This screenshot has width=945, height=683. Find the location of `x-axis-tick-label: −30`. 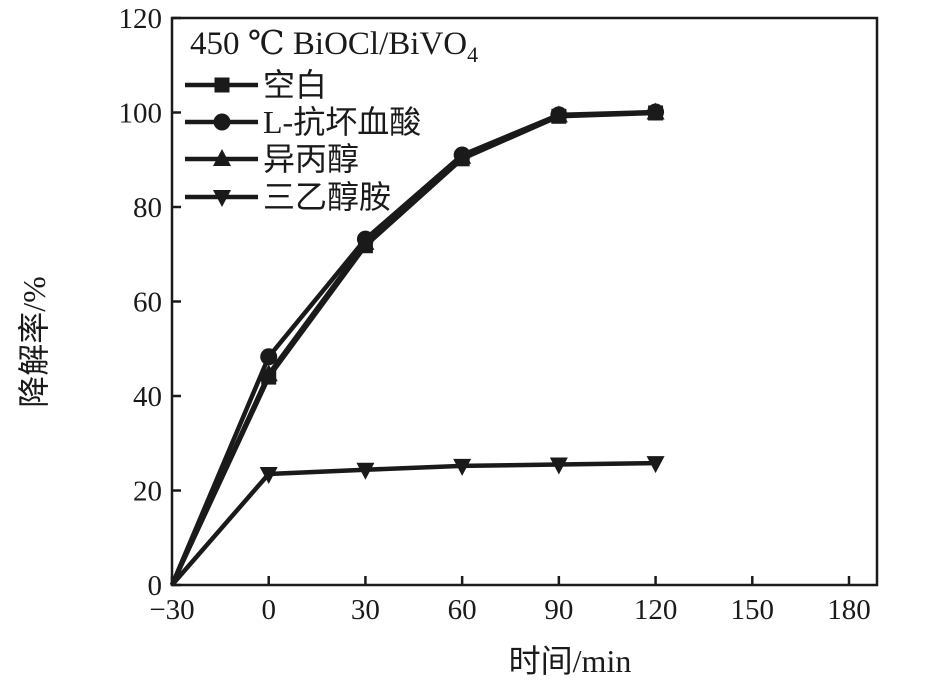

x-axis-tick-label: −30 is located at coordinates (171, 610).